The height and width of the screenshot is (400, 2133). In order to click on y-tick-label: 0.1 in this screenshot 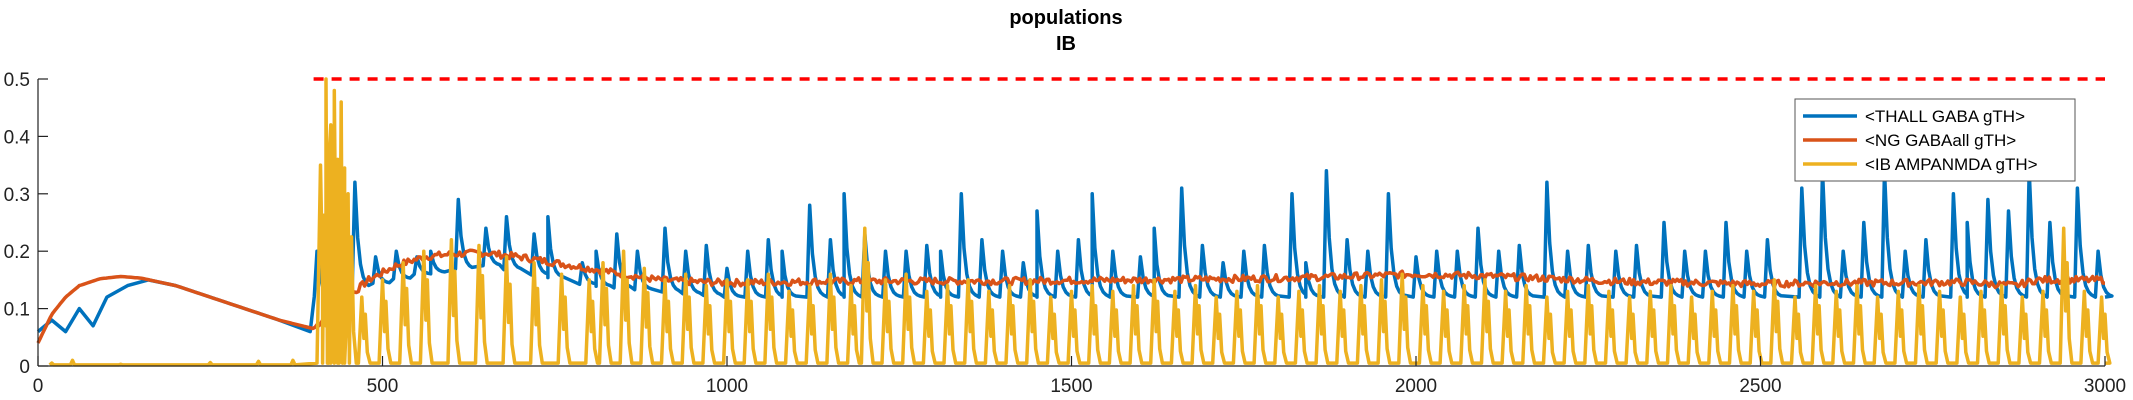, I will do `click(17, 310)`.